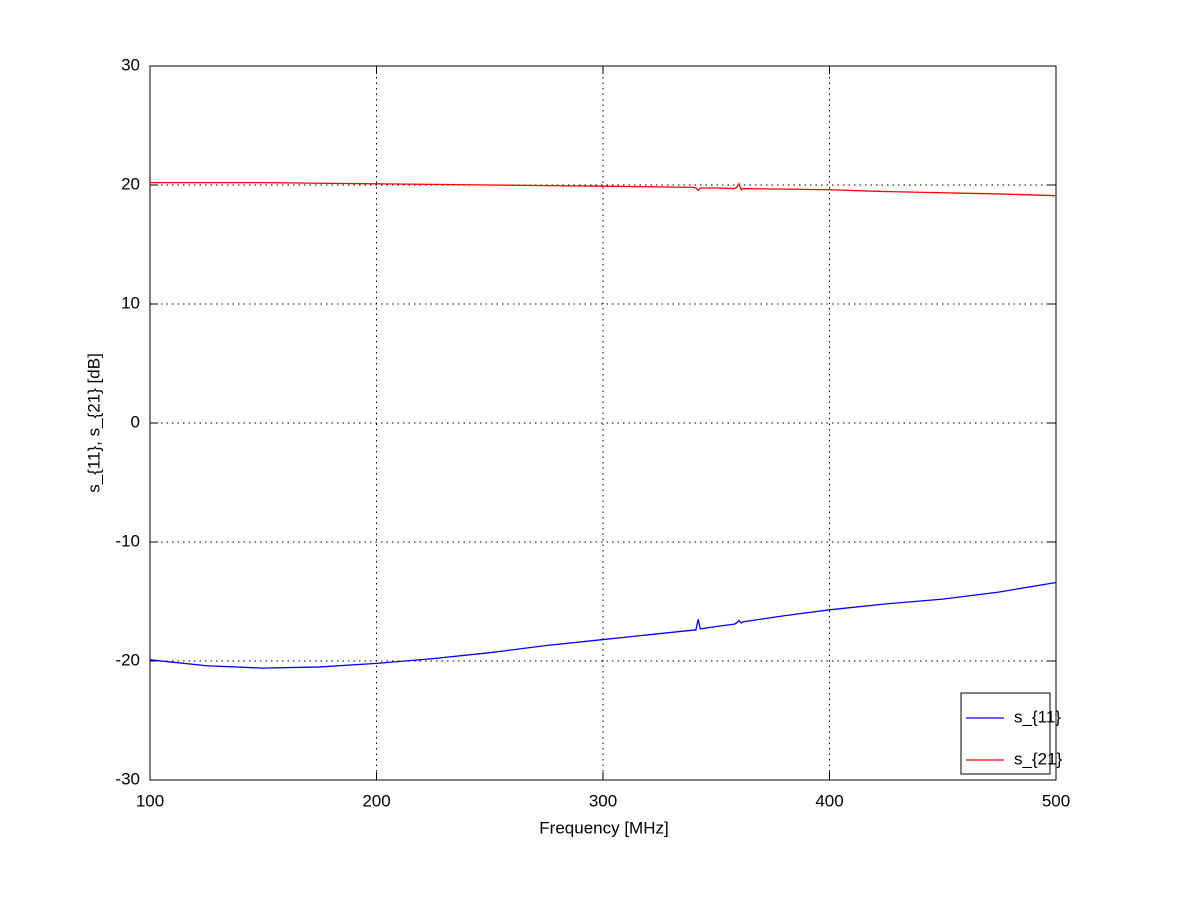 Image resolution: width=1200 pixels, height=902 pixels. I want to click on x-tick-label: 400, so click(829, 800).